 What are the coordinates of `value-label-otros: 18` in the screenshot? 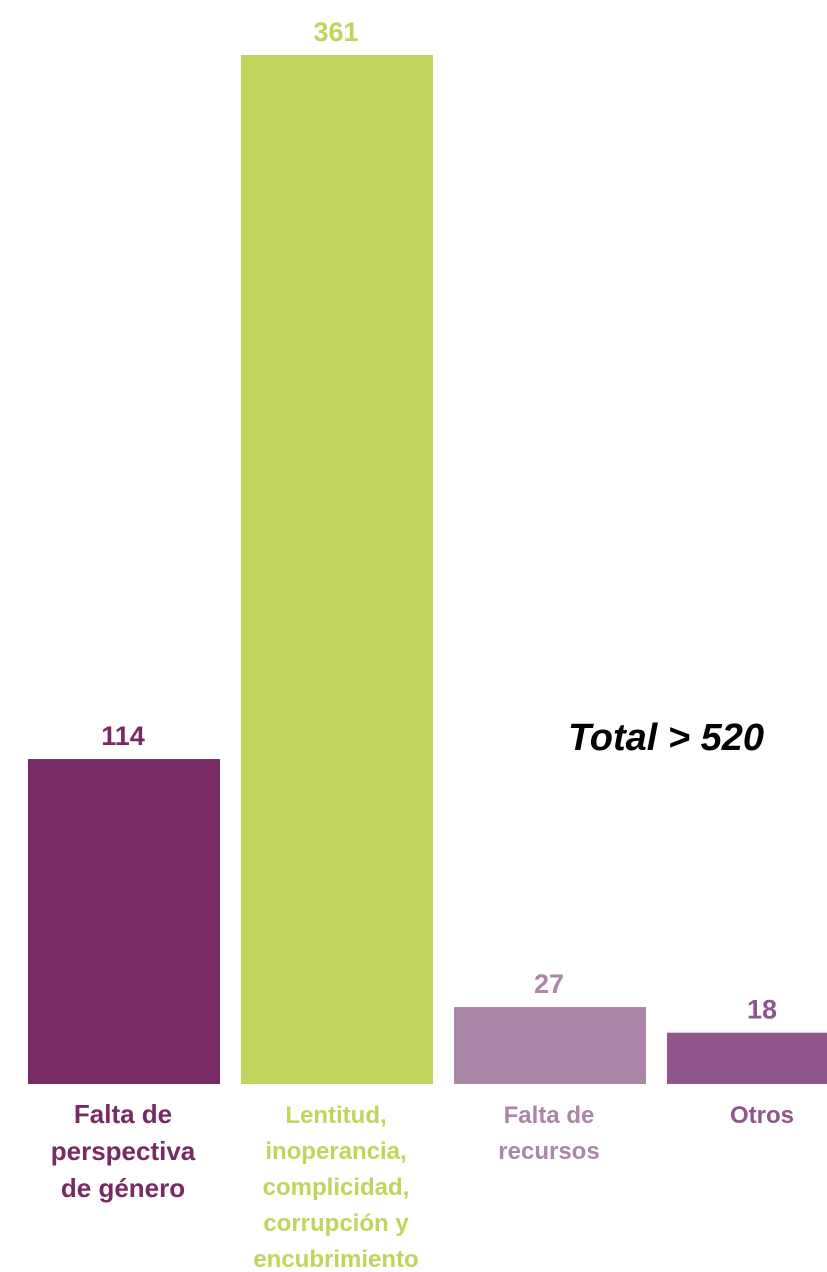 It's located at (762, 1010).